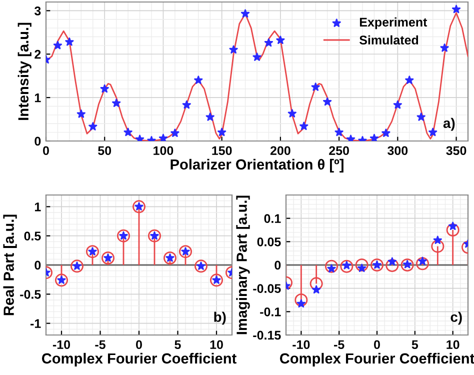 The height and width of the screenshot is (375, 474). I want to click on x-tick-label: 350, so click(456, 151).